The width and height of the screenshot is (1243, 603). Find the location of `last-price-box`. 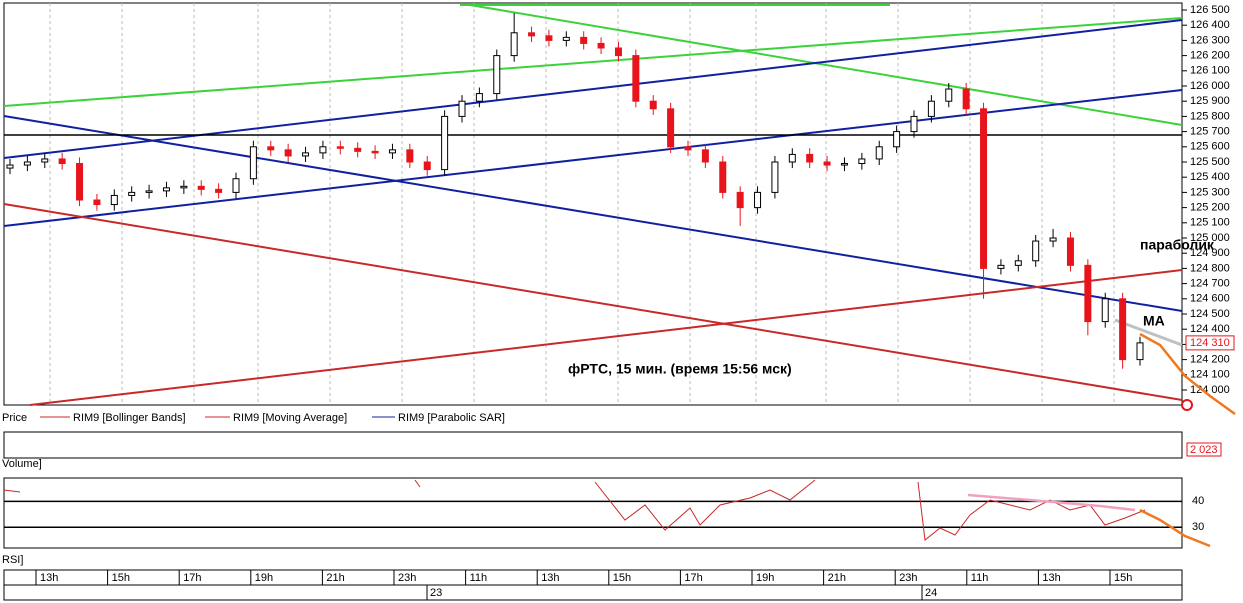

last-price-box is located at coordinates (1210, 343).